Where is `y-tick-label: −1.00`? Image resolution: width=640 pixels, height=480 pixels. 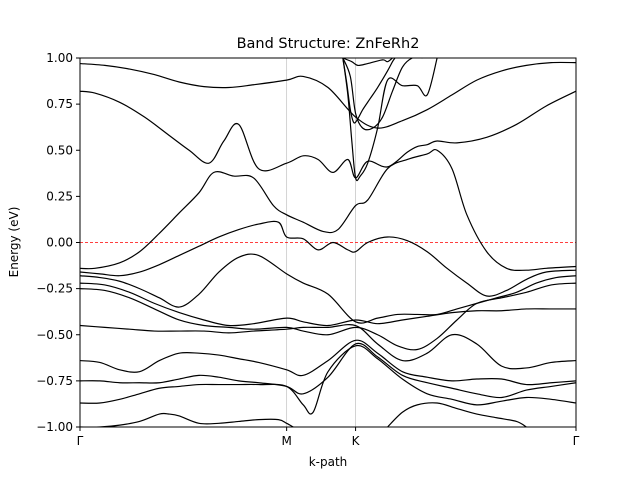 y-tick-label: −1.00 is located at coordinates (54, 427).